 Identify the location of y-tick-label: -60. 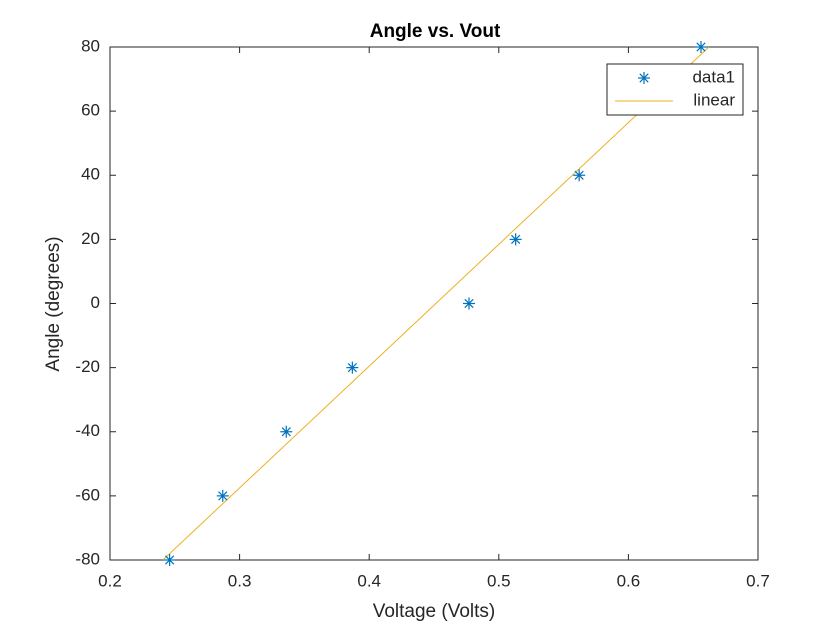
(87, 494).